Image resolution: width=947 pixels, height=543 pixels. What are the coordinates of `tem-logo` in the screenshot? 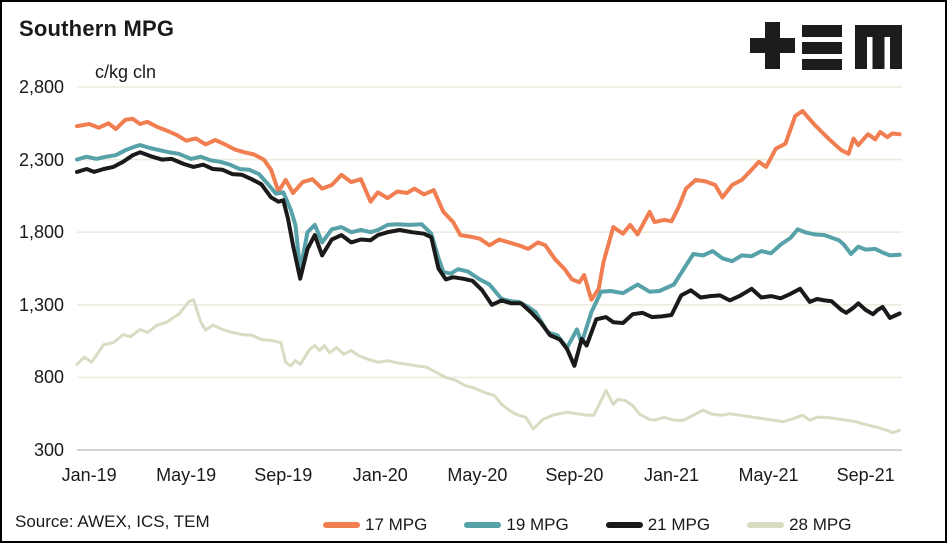 It's located at (826, 46).